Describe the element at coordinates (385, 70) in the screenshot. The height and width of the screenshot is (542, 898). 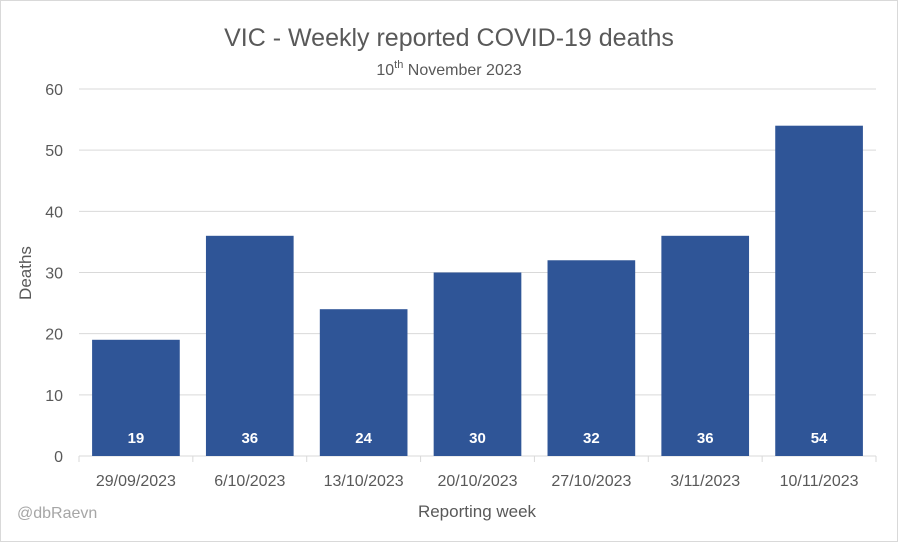
I see `subtitle-day: 10` at that location.